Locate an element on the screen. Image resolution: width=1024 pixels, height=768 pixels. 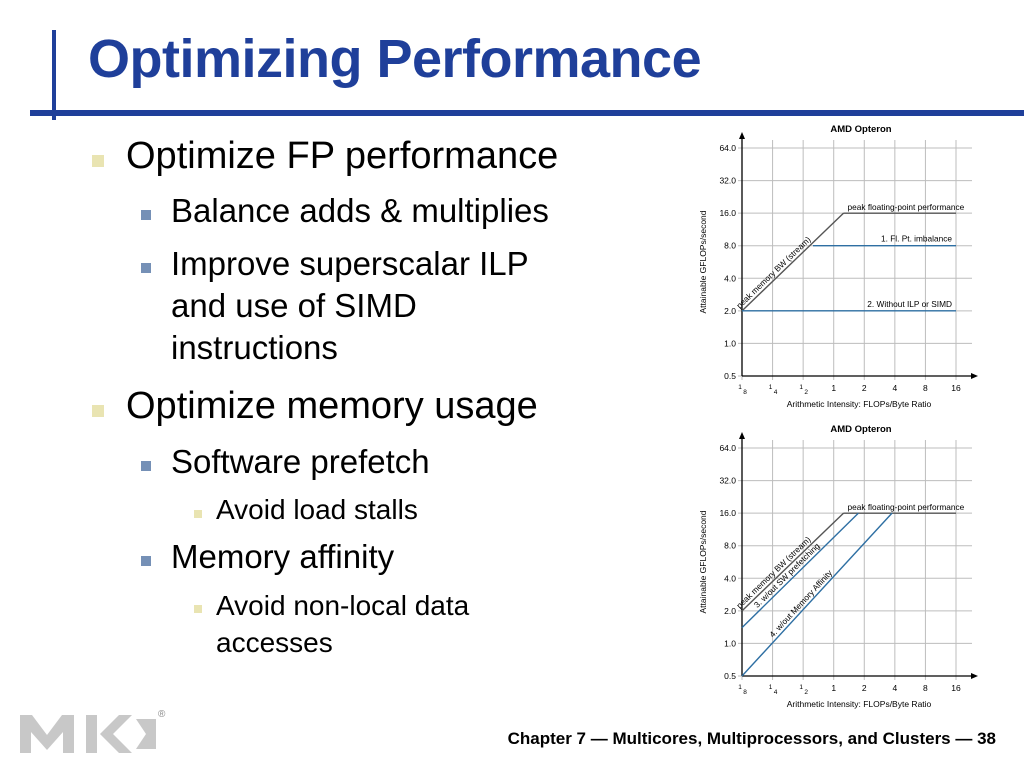
chart1-y-axis-label: Attainable GFLOPs/second is located at coordinates (703, 261).